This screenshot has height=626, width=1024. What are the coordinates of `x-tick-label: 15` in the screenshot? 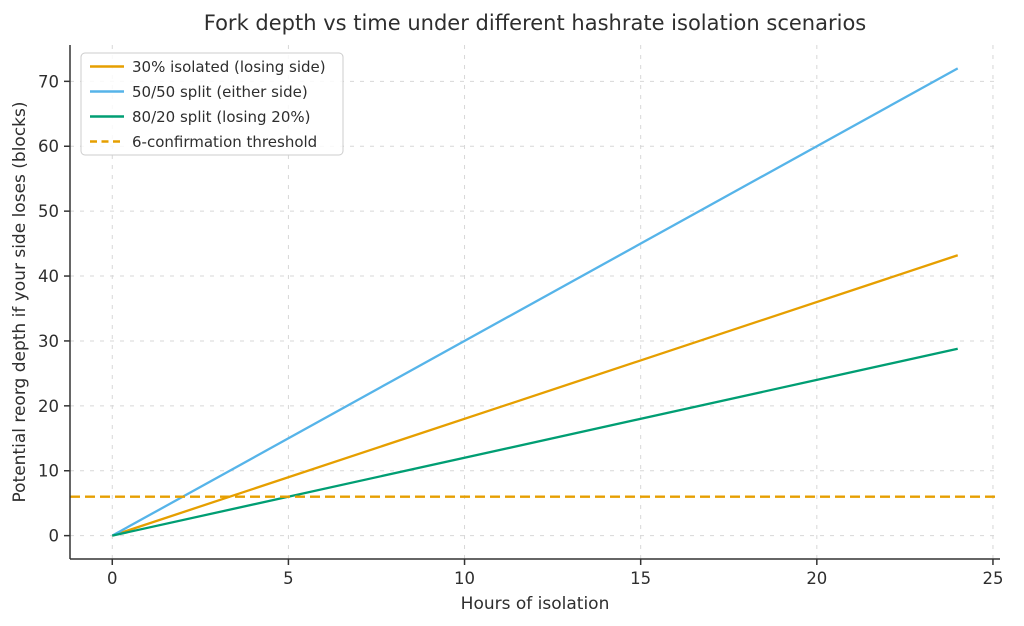 It's located at (640, 578).